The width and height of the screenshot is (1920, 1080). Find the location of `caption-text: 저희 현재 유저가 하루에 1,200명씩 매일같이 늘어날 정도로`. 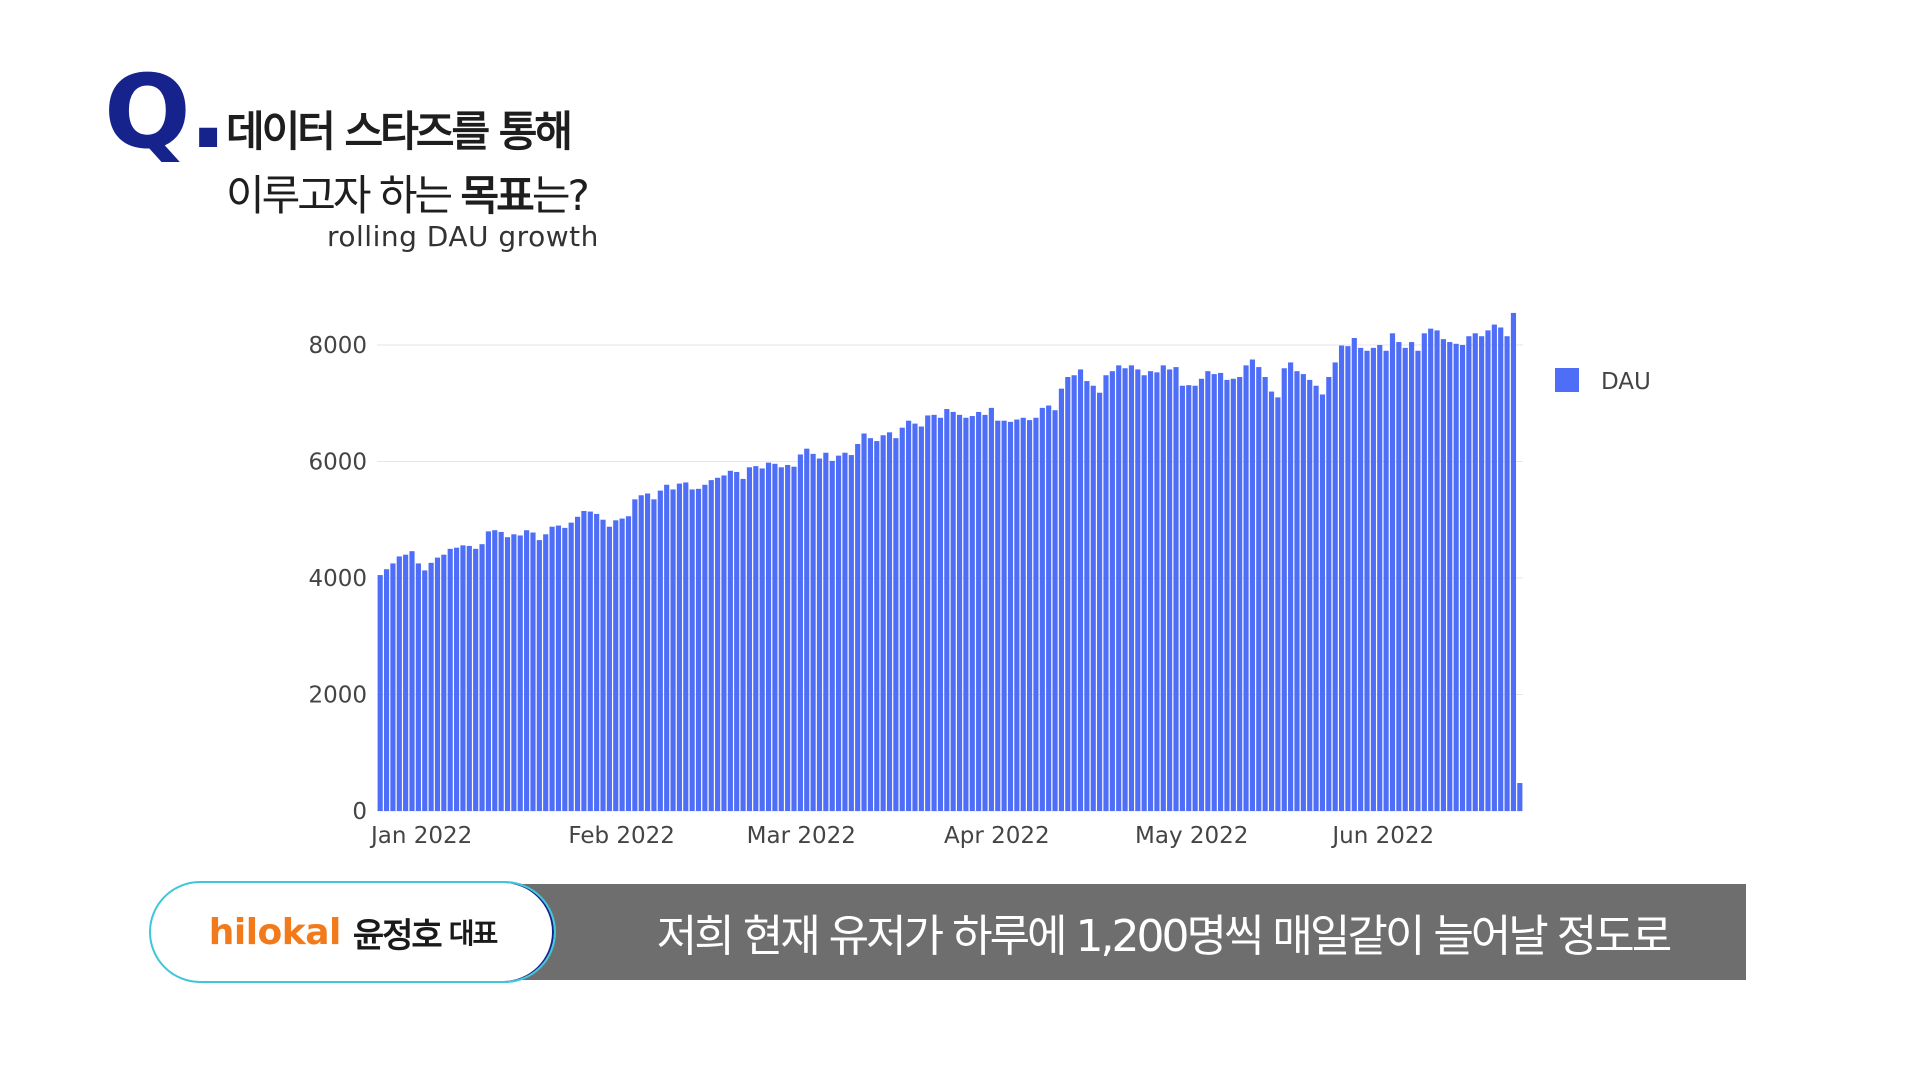

caption-text: 저희 현재 유저가 하루에 1,200명씩 매일같이 늘어날 정도로 is located at coordinates (1164, 936).